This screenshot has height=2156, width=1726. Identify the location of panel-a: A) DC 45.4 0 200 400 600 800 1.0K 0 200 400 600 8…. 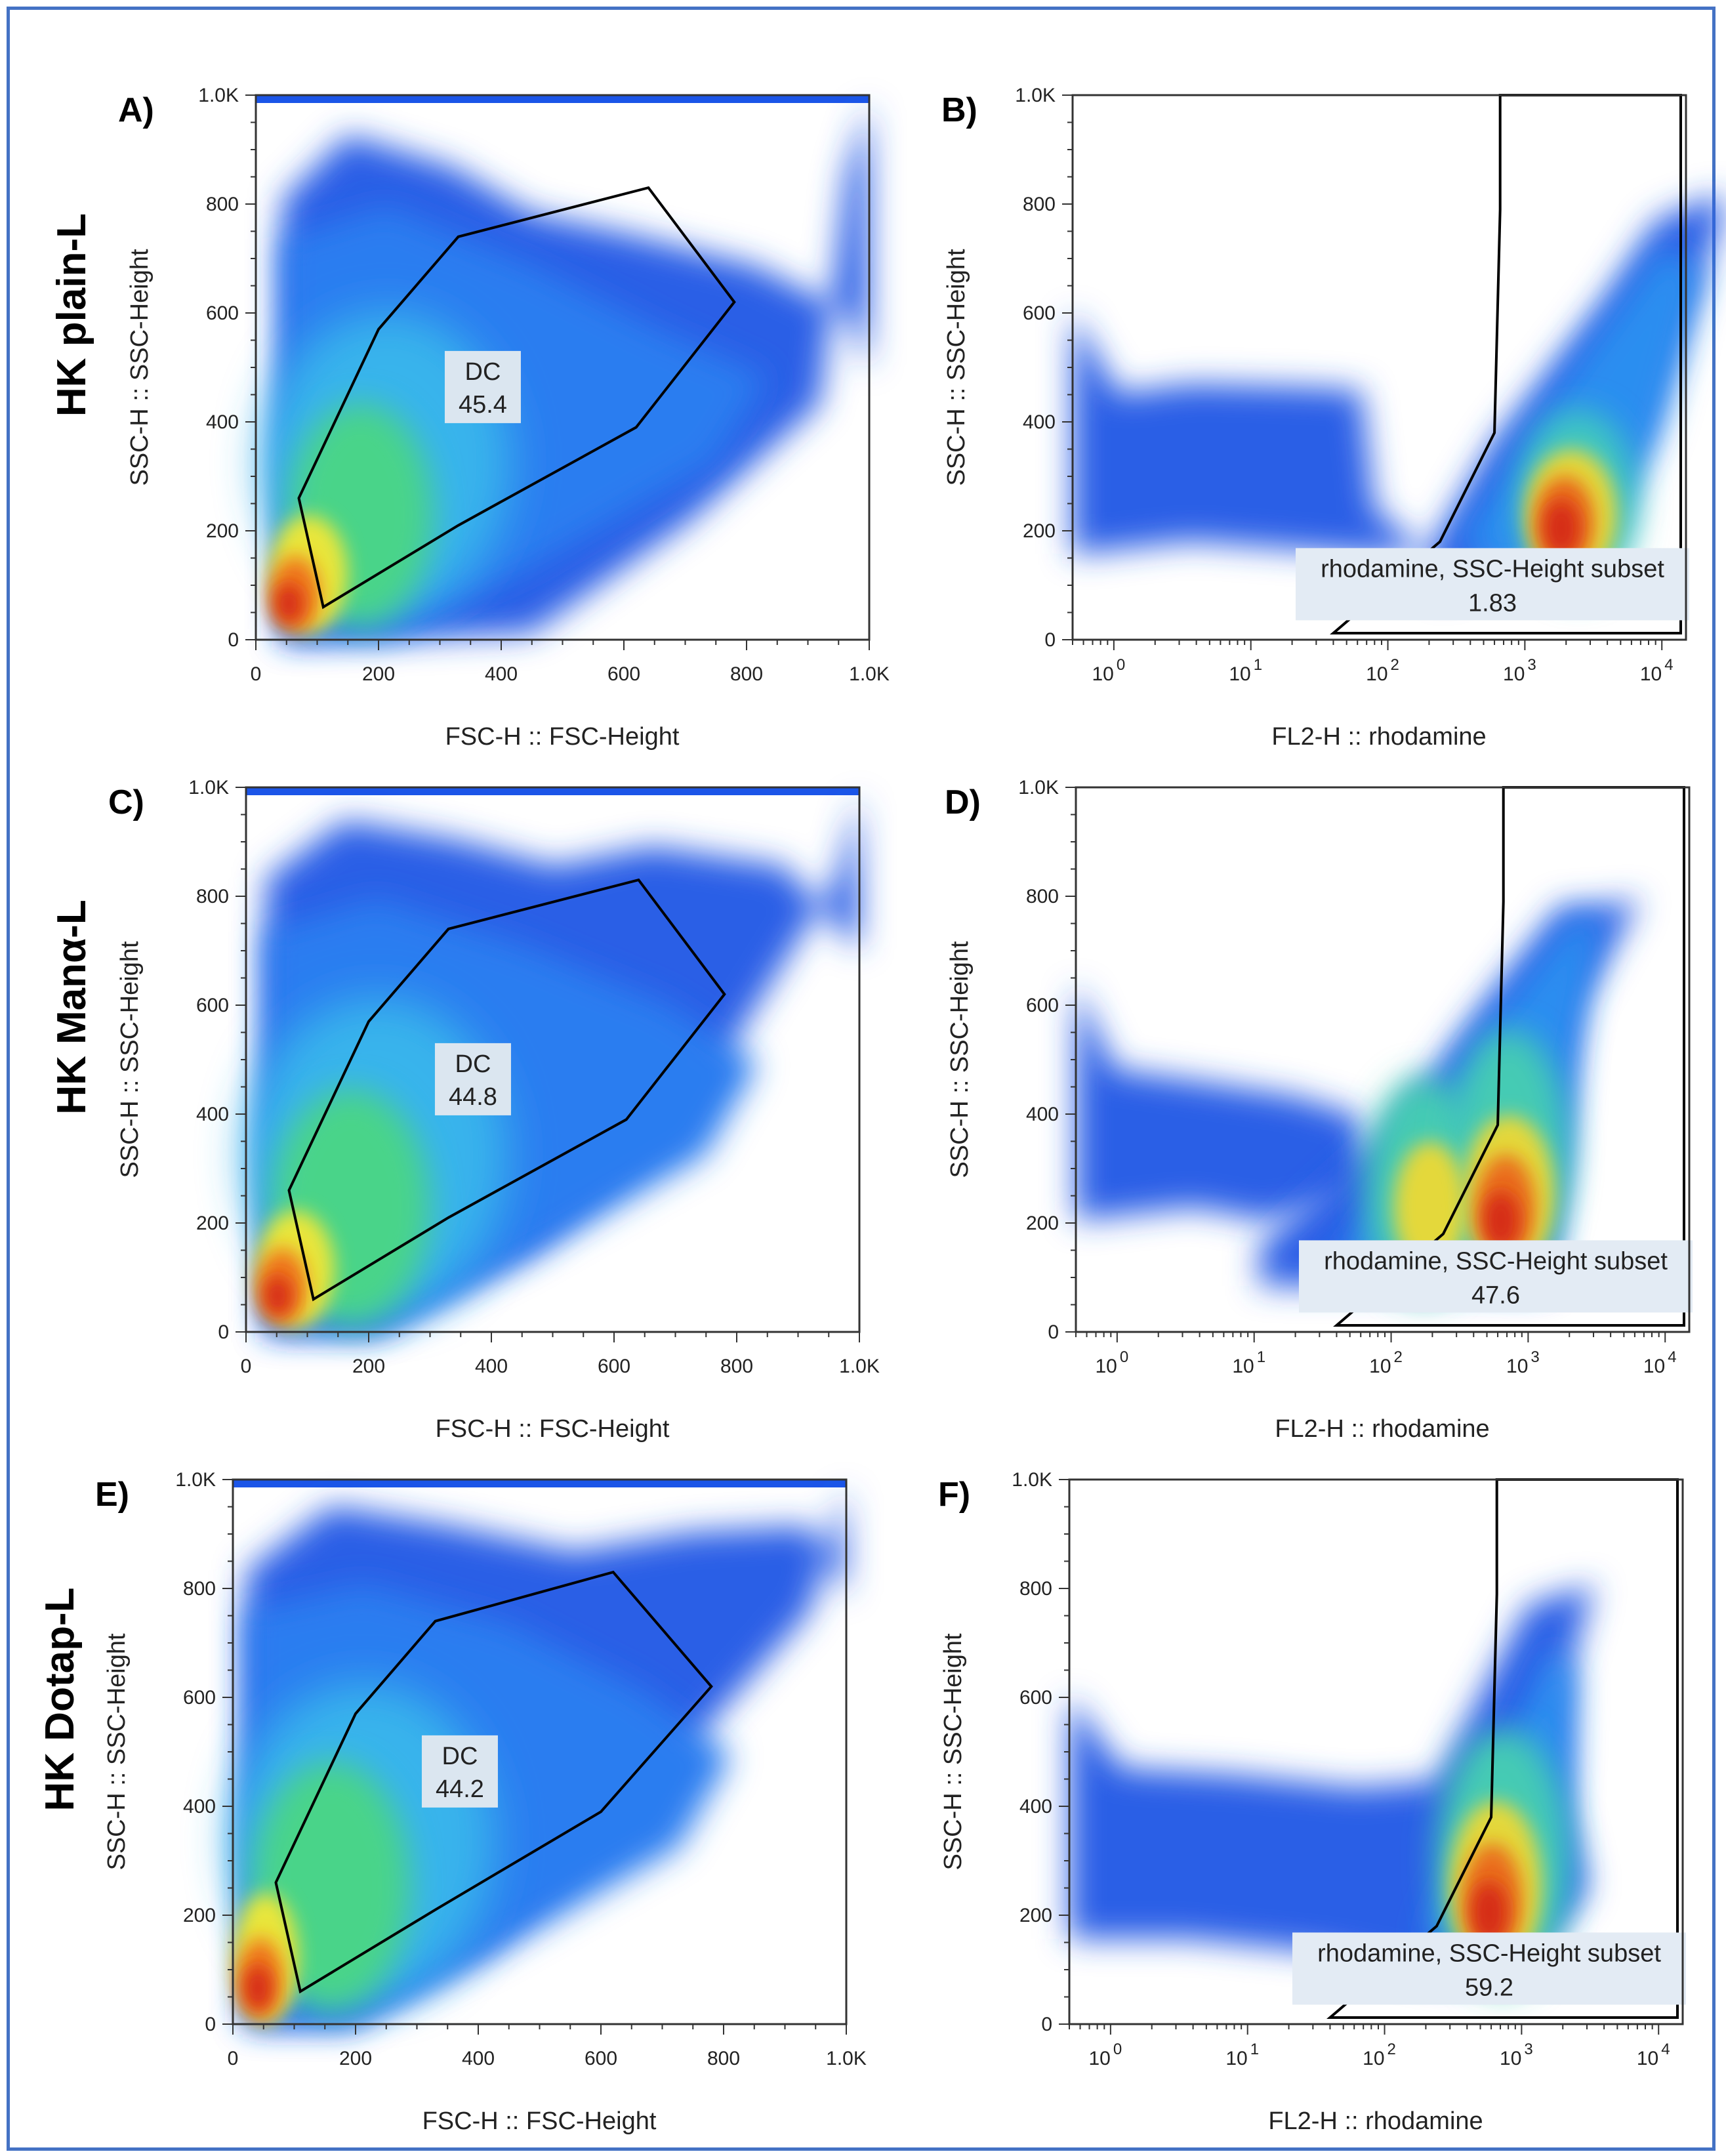
(504, 418).